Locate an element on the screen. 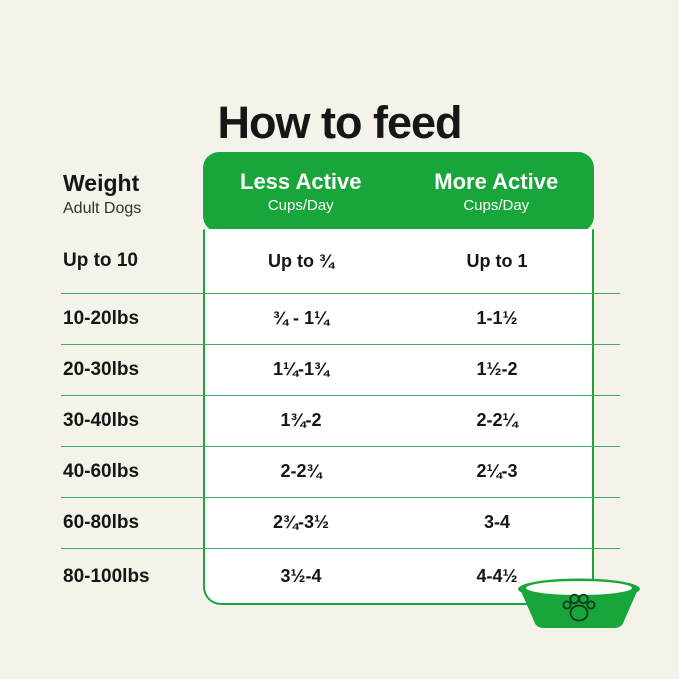  weight-cell: 20-30lbs is located at coordinates (101, 369).